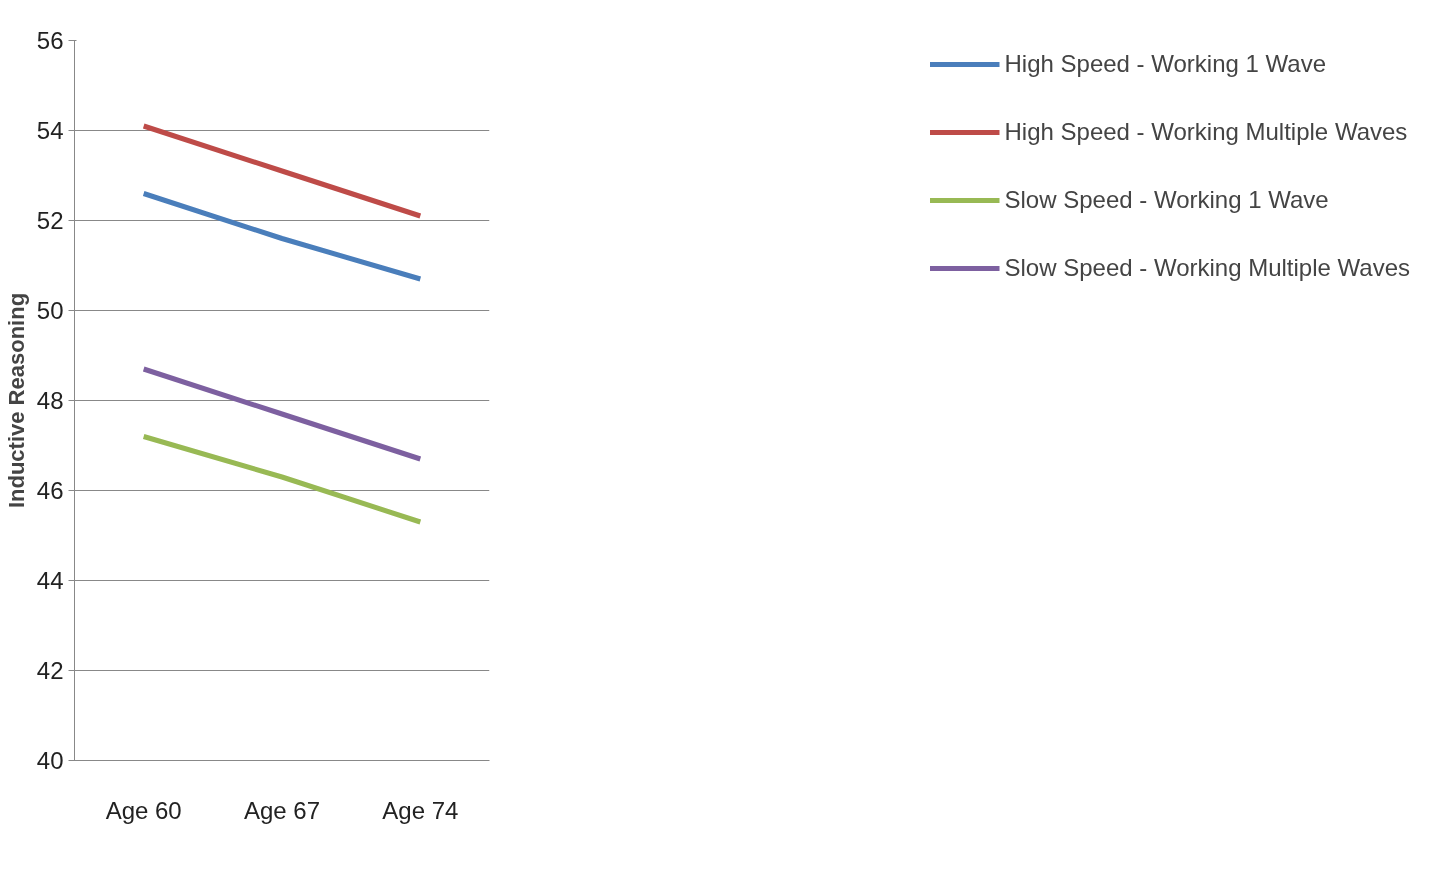  I want to click on y-axis-title: Inductive Reasoning, so click(16, 400).